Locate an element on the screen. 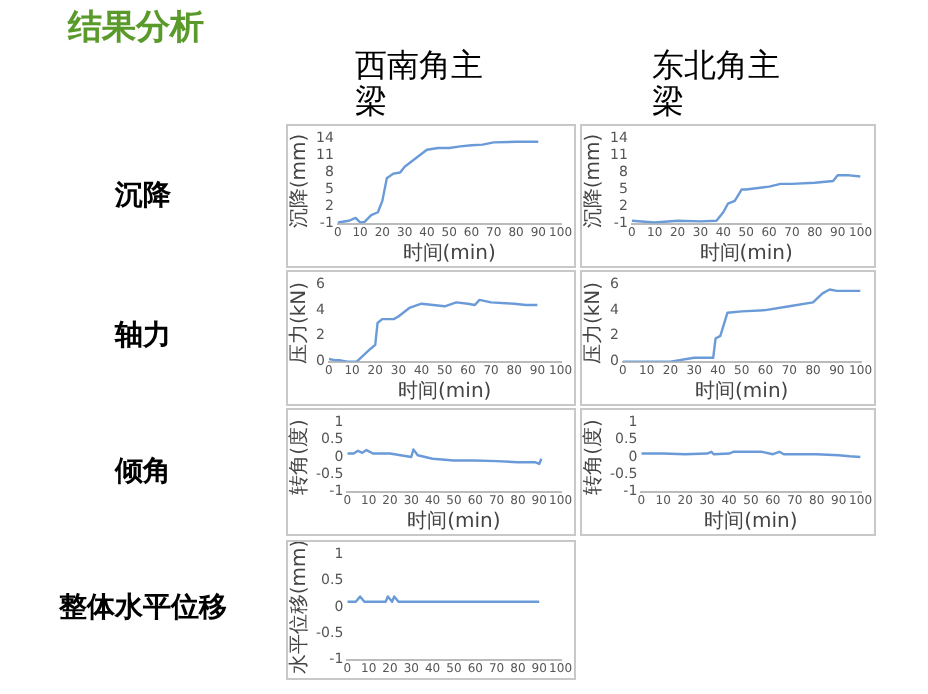 The height and width of the screenshot is (694, 928). text: 沉降 is located at coordinates (143, 196).